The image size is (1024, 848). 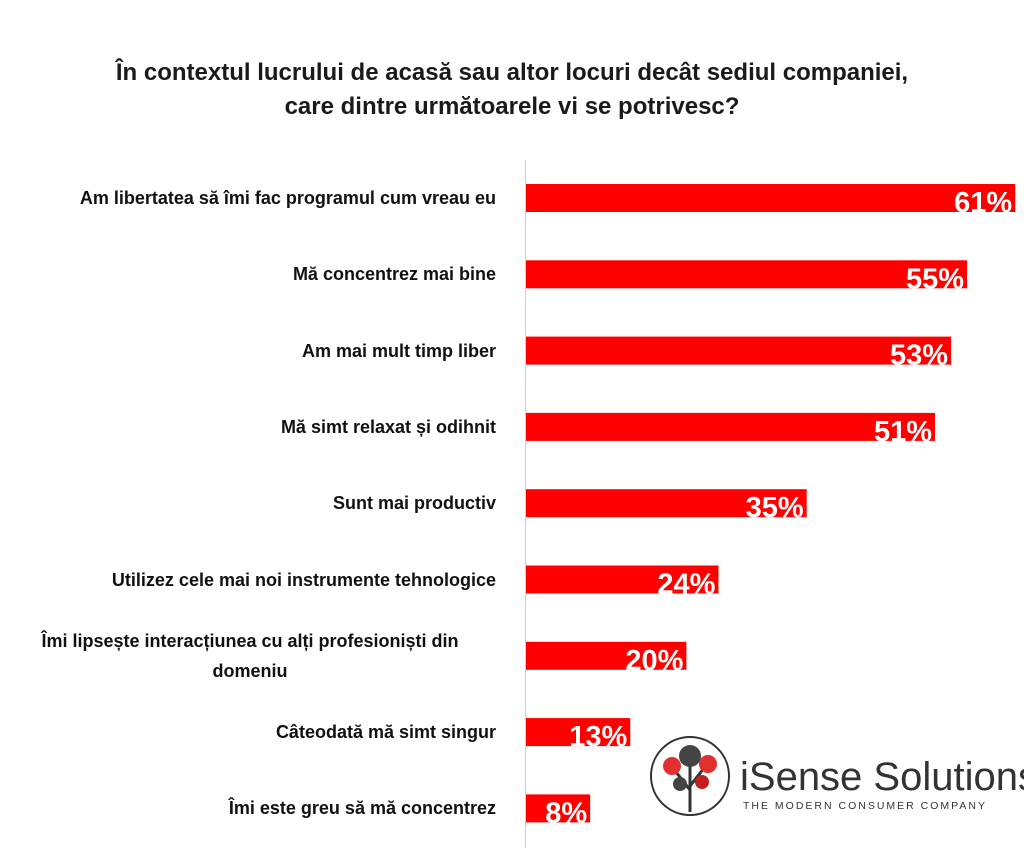 I want to click on category-row: Mă simt relaxat și odihnit, so click(x=250, y=427).